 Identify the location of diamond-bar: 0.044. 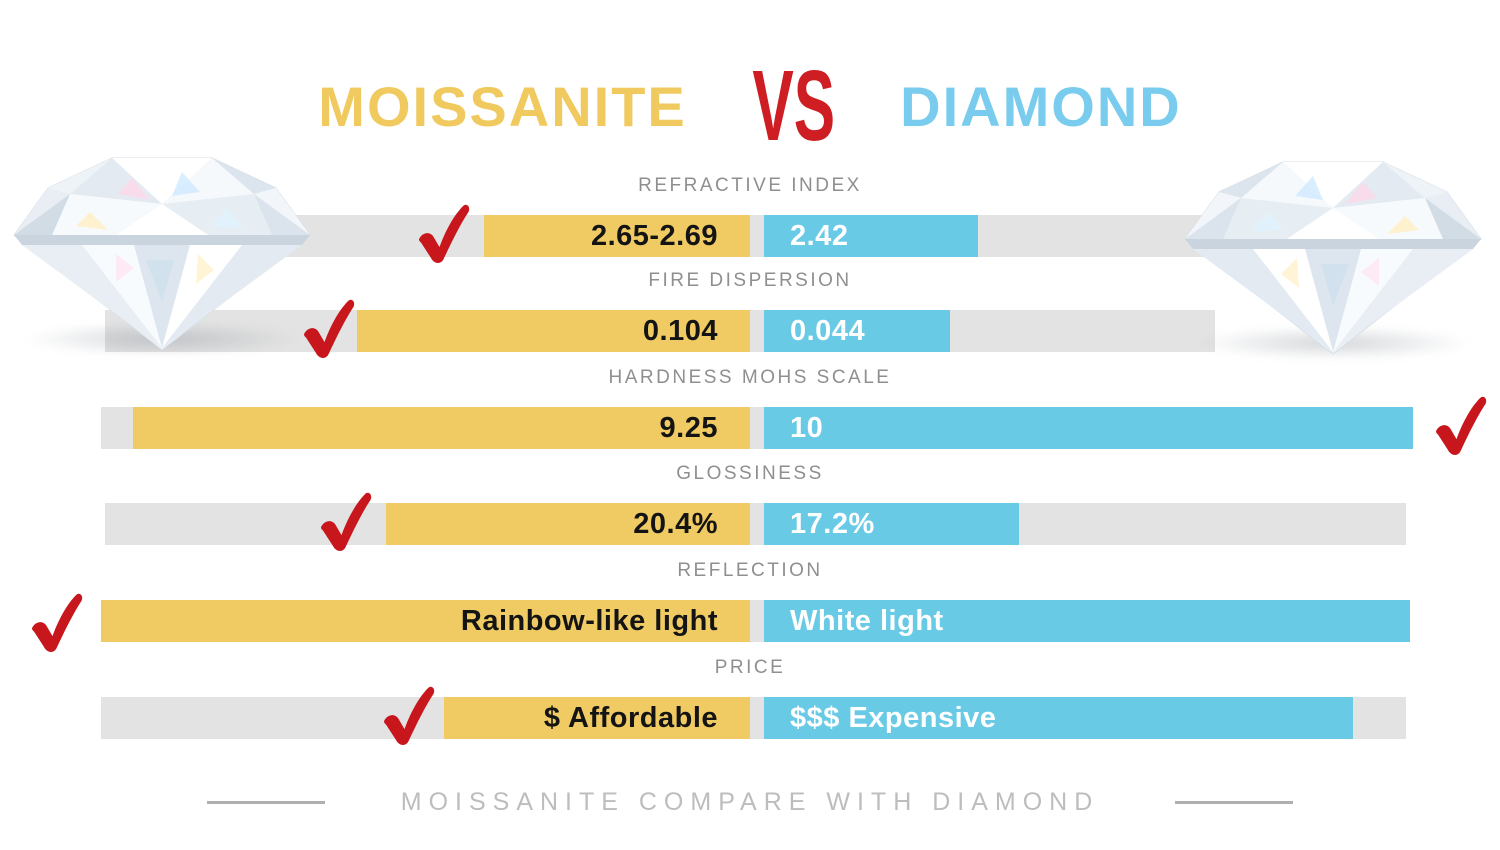
(857, 331).